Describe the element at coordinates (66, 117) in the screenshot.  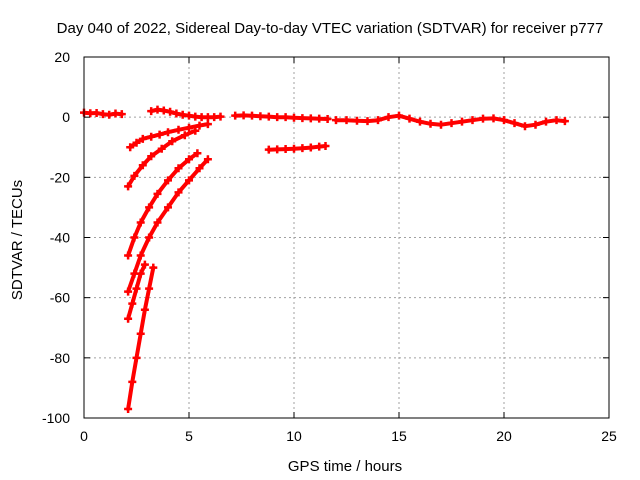
I see `y-tick-label: 0` at that location.